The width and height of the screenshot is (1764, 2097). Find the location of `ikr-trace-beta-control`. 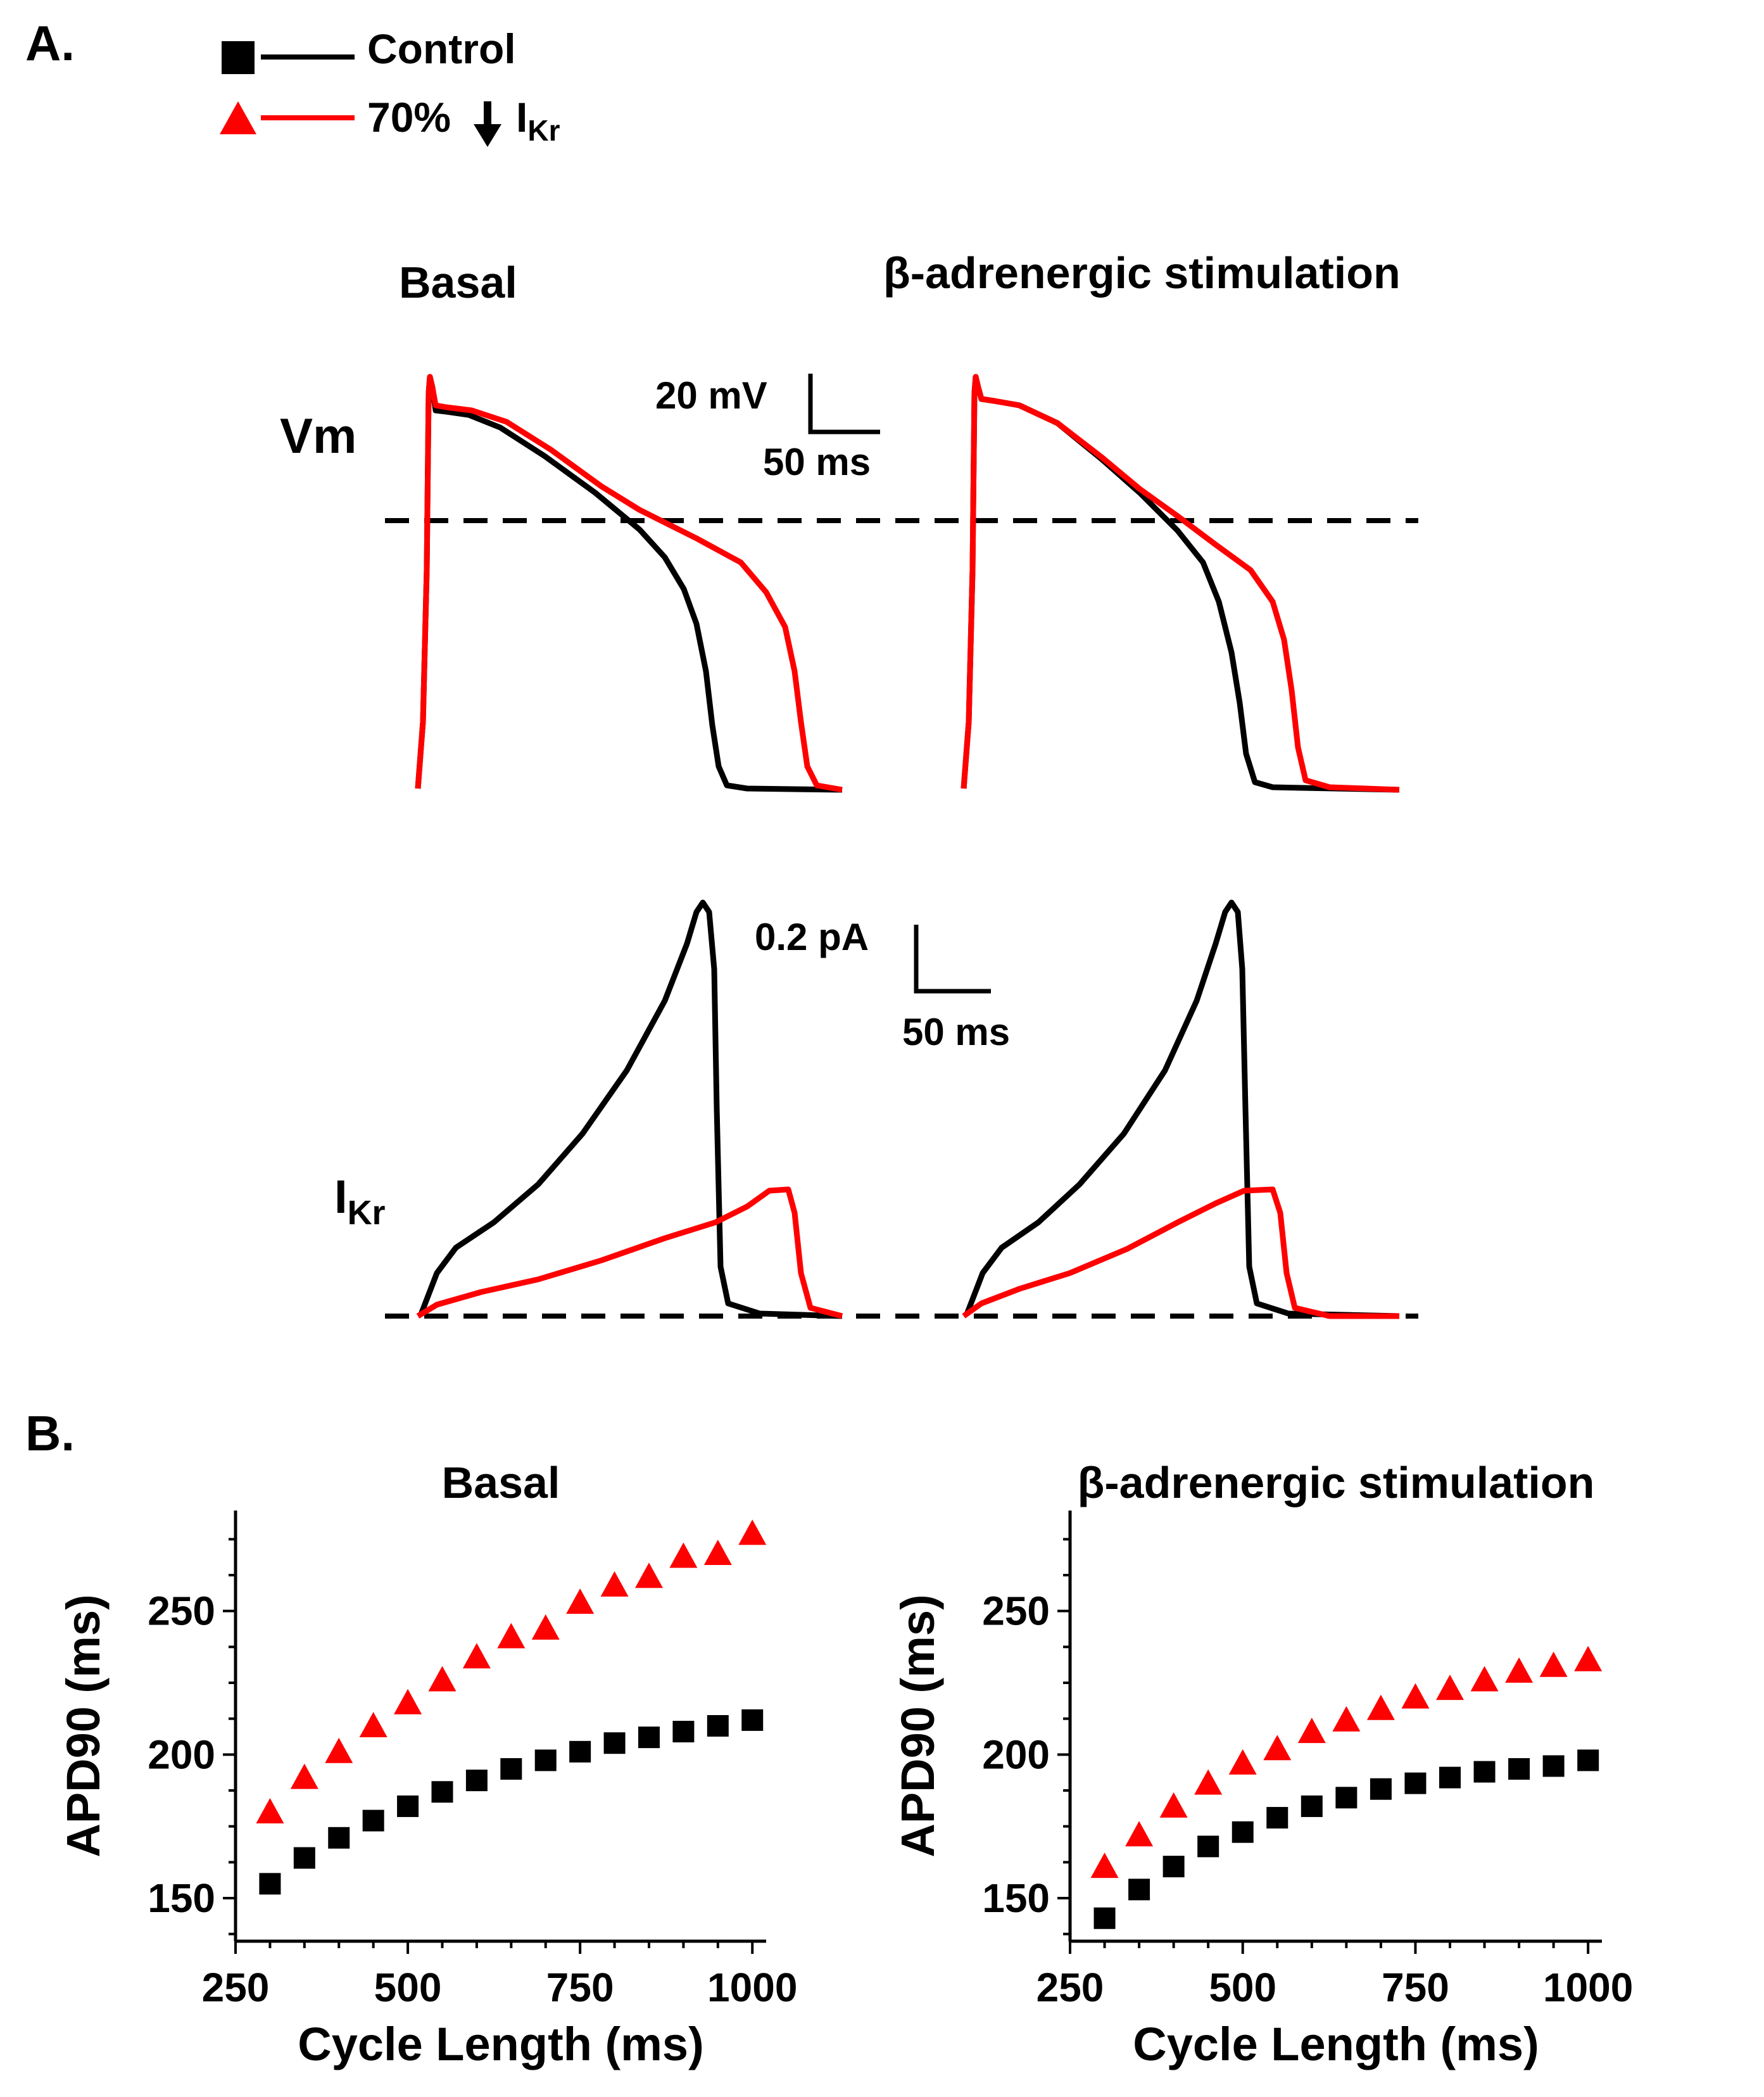

ikr-trace-beta-control is located at coordinates (1182, 1109).